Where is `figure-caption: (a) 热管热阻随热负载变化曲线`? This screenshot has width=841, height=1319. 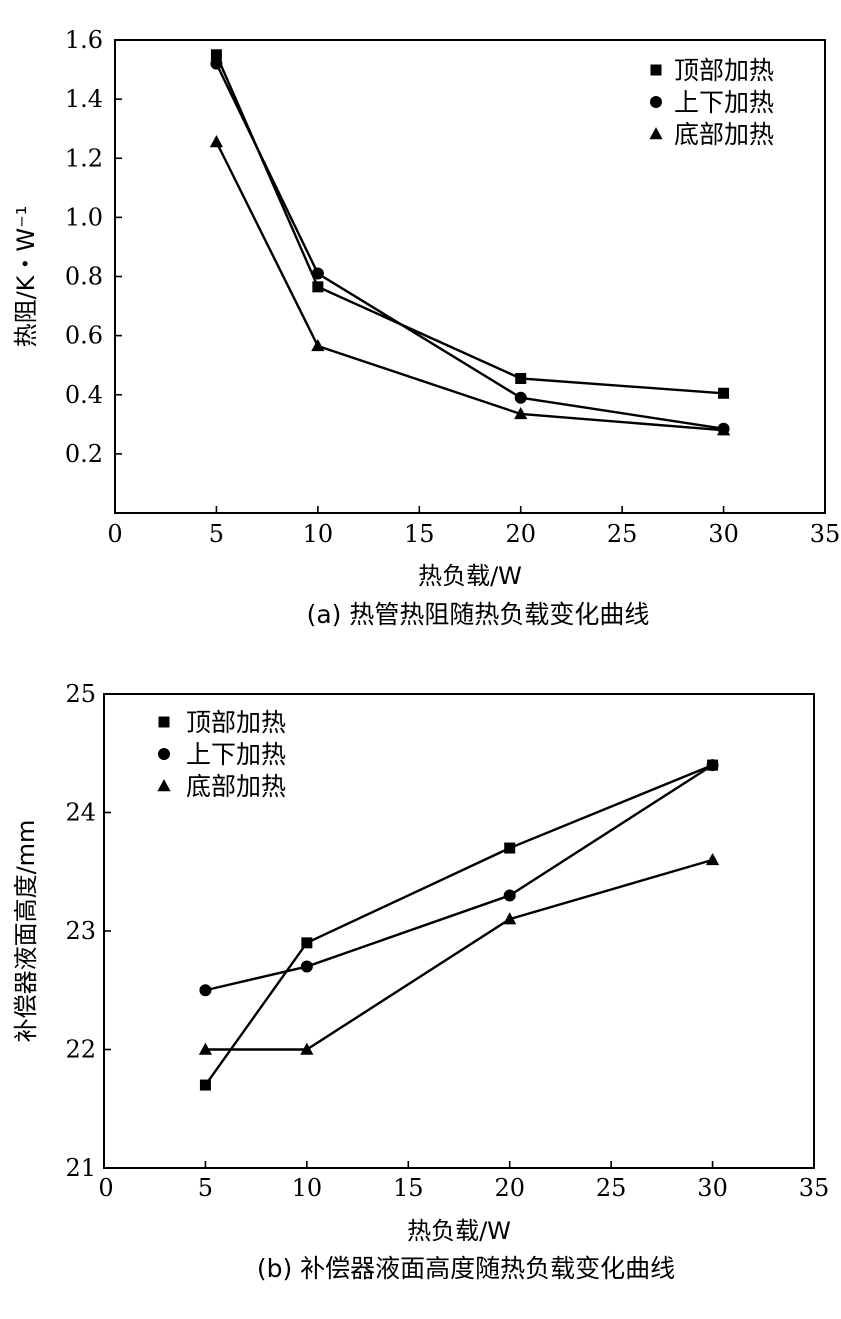
figure-caption: (a) 热管热阻随热负载变化曲线 is located at coordinates (478, 614).